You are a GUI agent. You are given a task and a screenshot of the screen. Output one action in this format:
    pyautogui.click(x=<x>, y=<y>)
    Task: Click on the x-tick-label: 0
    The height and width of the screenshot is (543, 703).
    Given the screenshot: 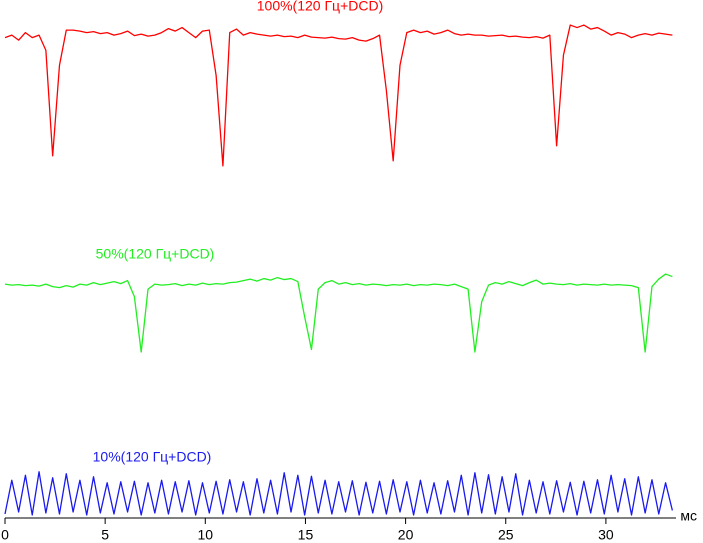 What is the action you would take?
    pyautogui.click(x=5, y=535)
    